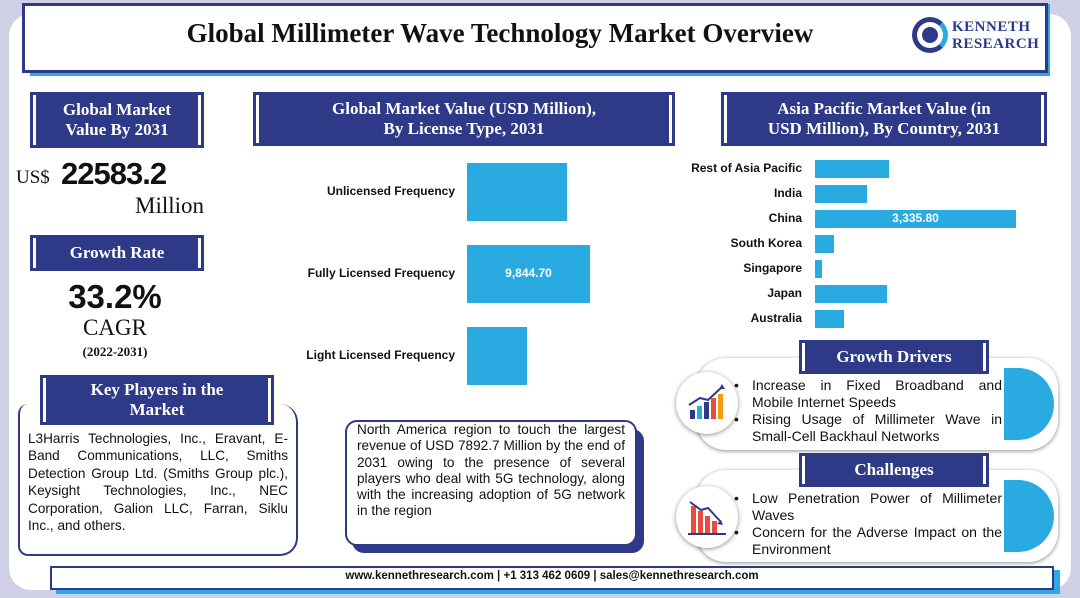 The image size is (1080, 598). What do you see at coordinates (894, 357) in the screenshot?
I see `growth-drivers-banner: Growth Drivers` at bounding box center [894, 357].